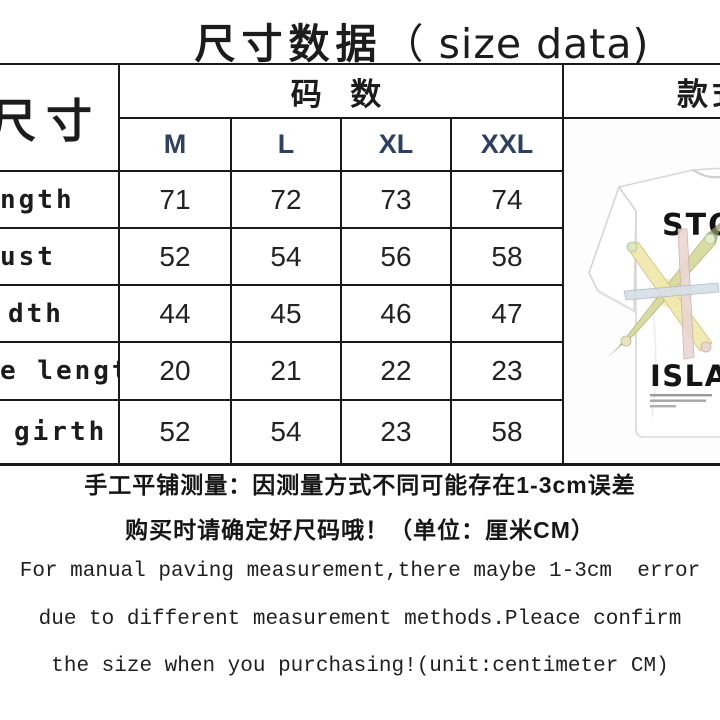 This screenshot has height=720, width=720. I want to click on cell-width-l: 45, so click(285, 312).